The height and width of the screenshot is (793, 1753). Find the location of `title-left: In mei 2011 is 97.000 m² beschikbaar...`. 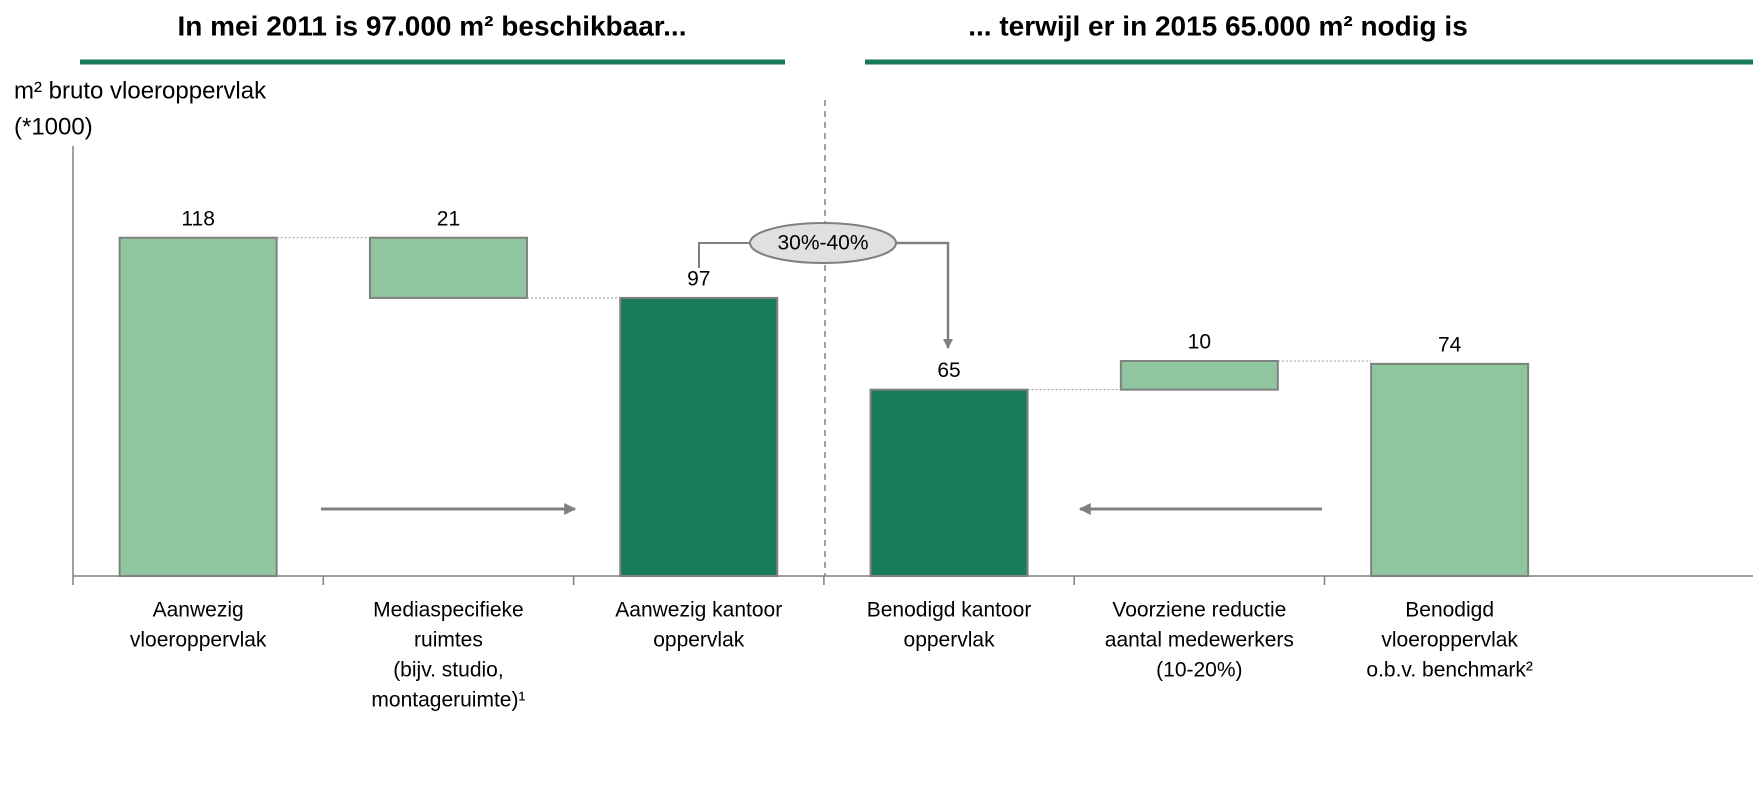

title-left: In mei 2011 is 97.000 m² beschikbaar... is located at coordinates (432, 25).